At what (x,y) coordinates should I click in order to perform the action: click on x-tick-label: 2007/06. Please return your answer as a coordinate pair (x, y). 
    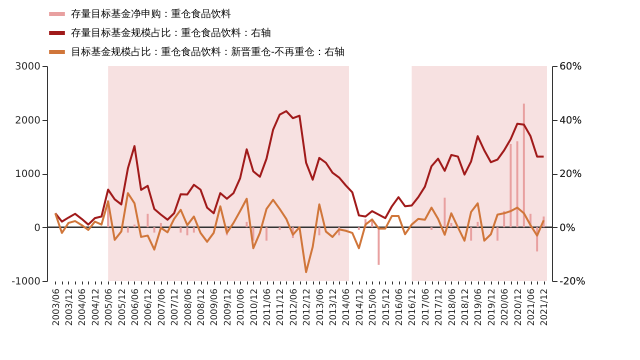
    Looking at the image, I should click on (162, 307).